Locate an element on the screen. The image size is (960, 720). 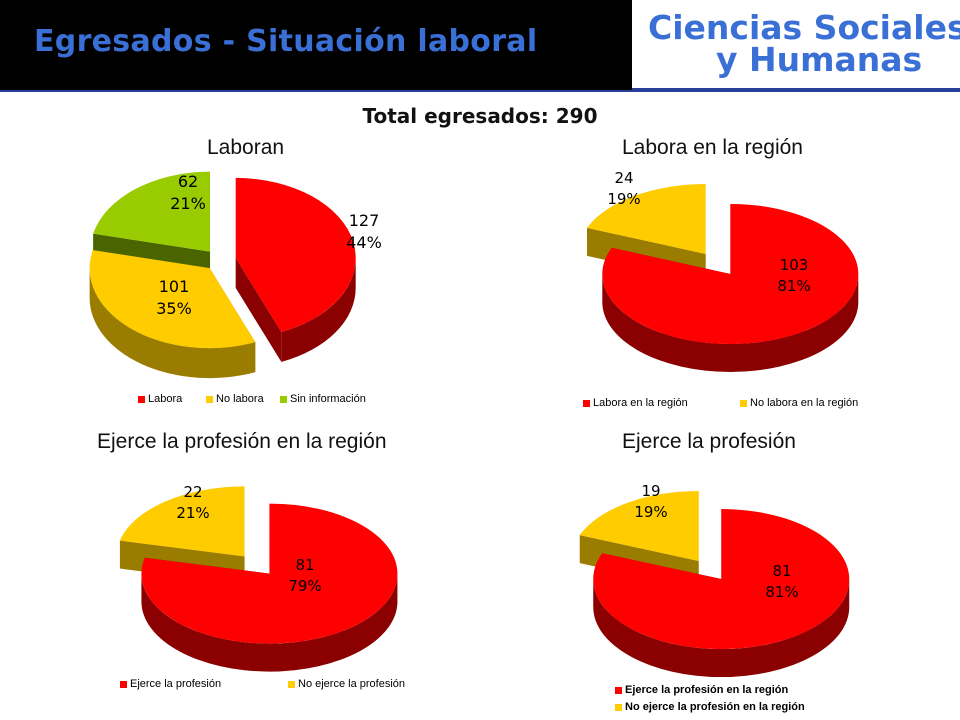
legend-item-ejerce: Ejerce la profesión is located at coordinates (170, 684).